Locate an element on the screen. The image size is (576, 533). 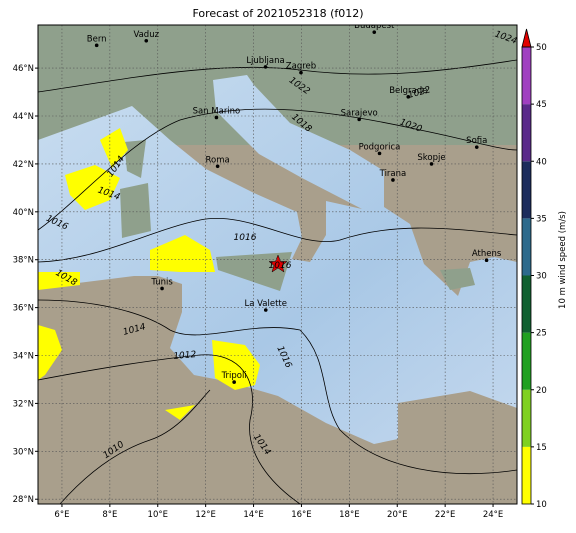
peloponnese is located at coordinates (457, 279).